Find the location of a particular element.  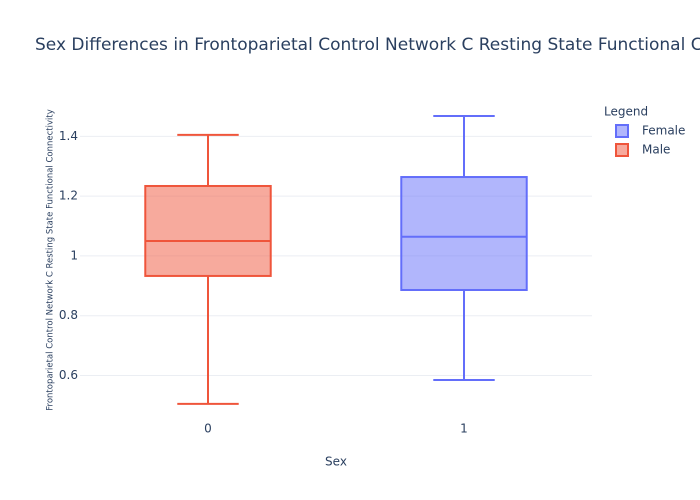

y-tick-label: 0.8 is located at coordinates (68, 315).